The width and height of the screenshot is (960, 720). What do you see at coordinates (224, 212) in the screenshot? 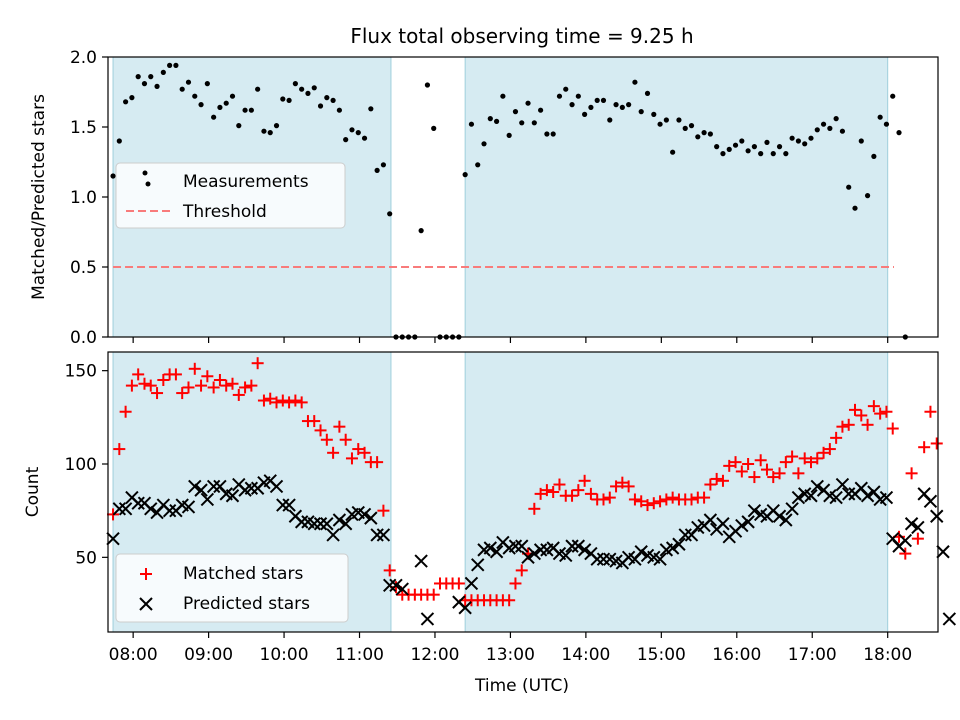
I see `legend-threshold-label: Threshold` at bounding box center [224, 212].